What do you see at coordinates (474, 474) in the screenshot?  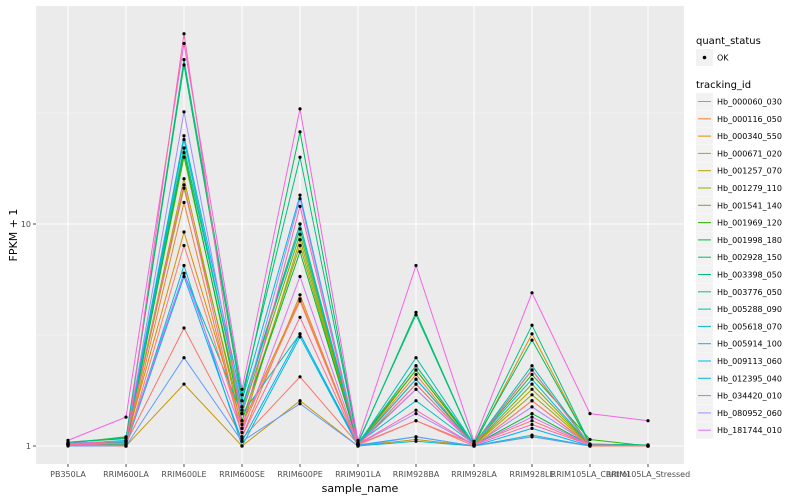 I see `x-tick-label: RRIM928LA` at bounding box center [474, 474].